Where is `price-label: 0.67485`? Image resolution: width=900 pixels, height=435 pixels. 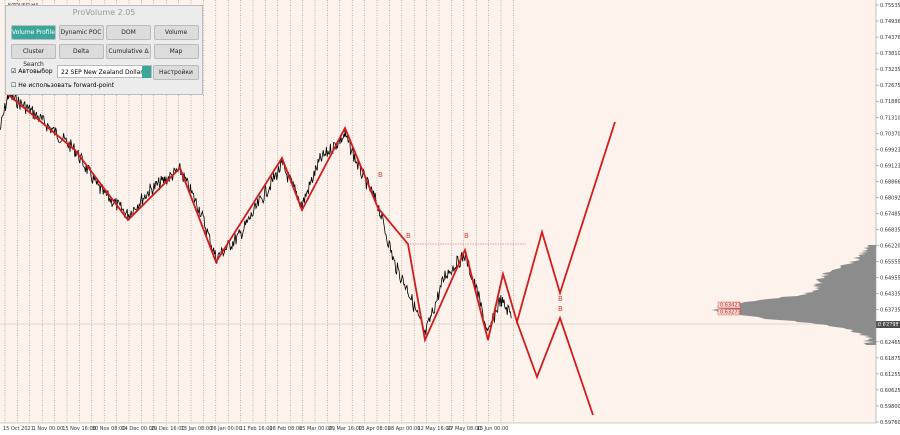
price-label: 0.67485 is located at coordinates (890, 215).